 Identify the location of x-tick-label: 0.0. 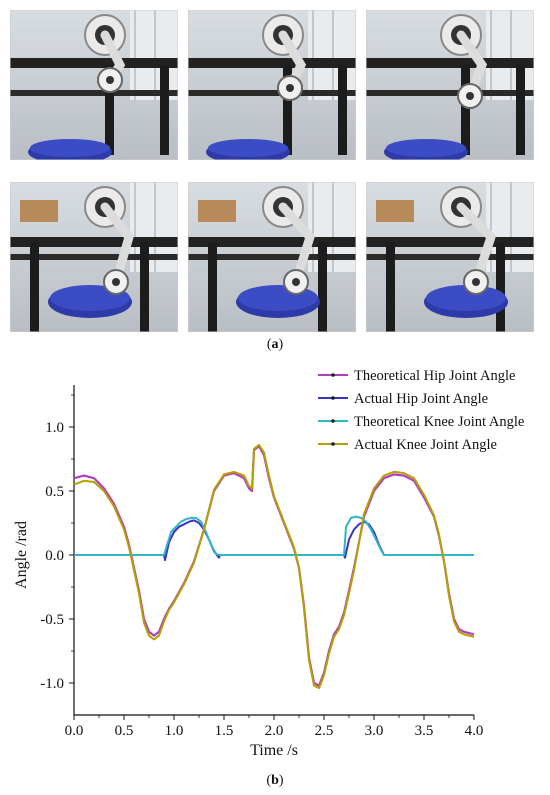
(74, 731).